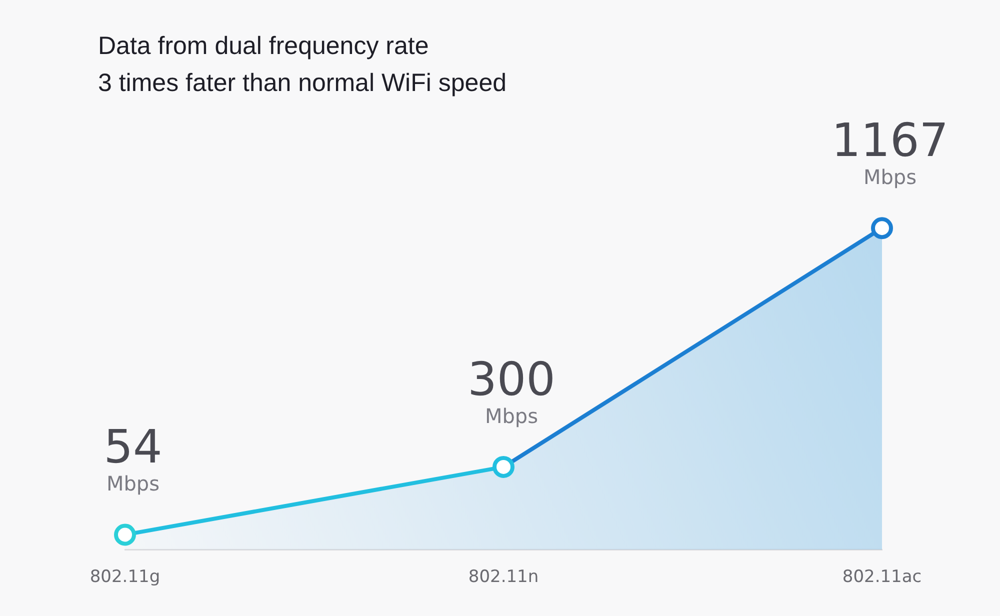 This screenshot has width=1000, height=616. What do you see at coordinates (133, 458) in the screenshot?
I see `data-label: 54 Mbps` at bounding box center [133, 458].